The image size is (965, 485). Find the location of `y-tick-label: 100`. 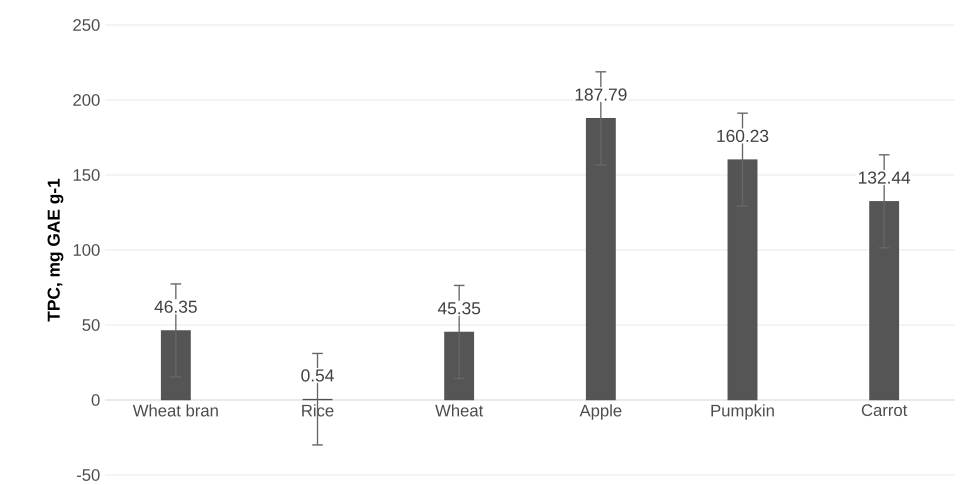

y-tick-label: 100 is located at coordinates (87, 250).